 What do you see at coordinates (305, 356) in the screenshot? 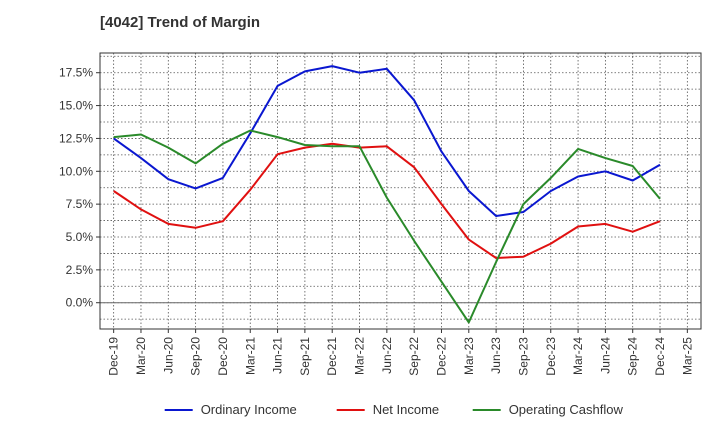
I see `x-tick-label: Sep-21` at bounding box center [305, 356].